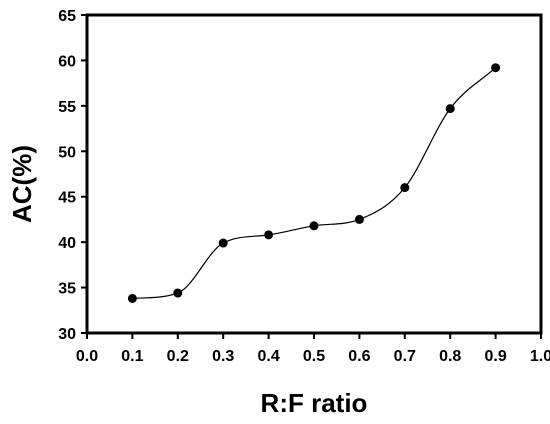  I want to click on y-tick-label: 55, so click(67, 107).